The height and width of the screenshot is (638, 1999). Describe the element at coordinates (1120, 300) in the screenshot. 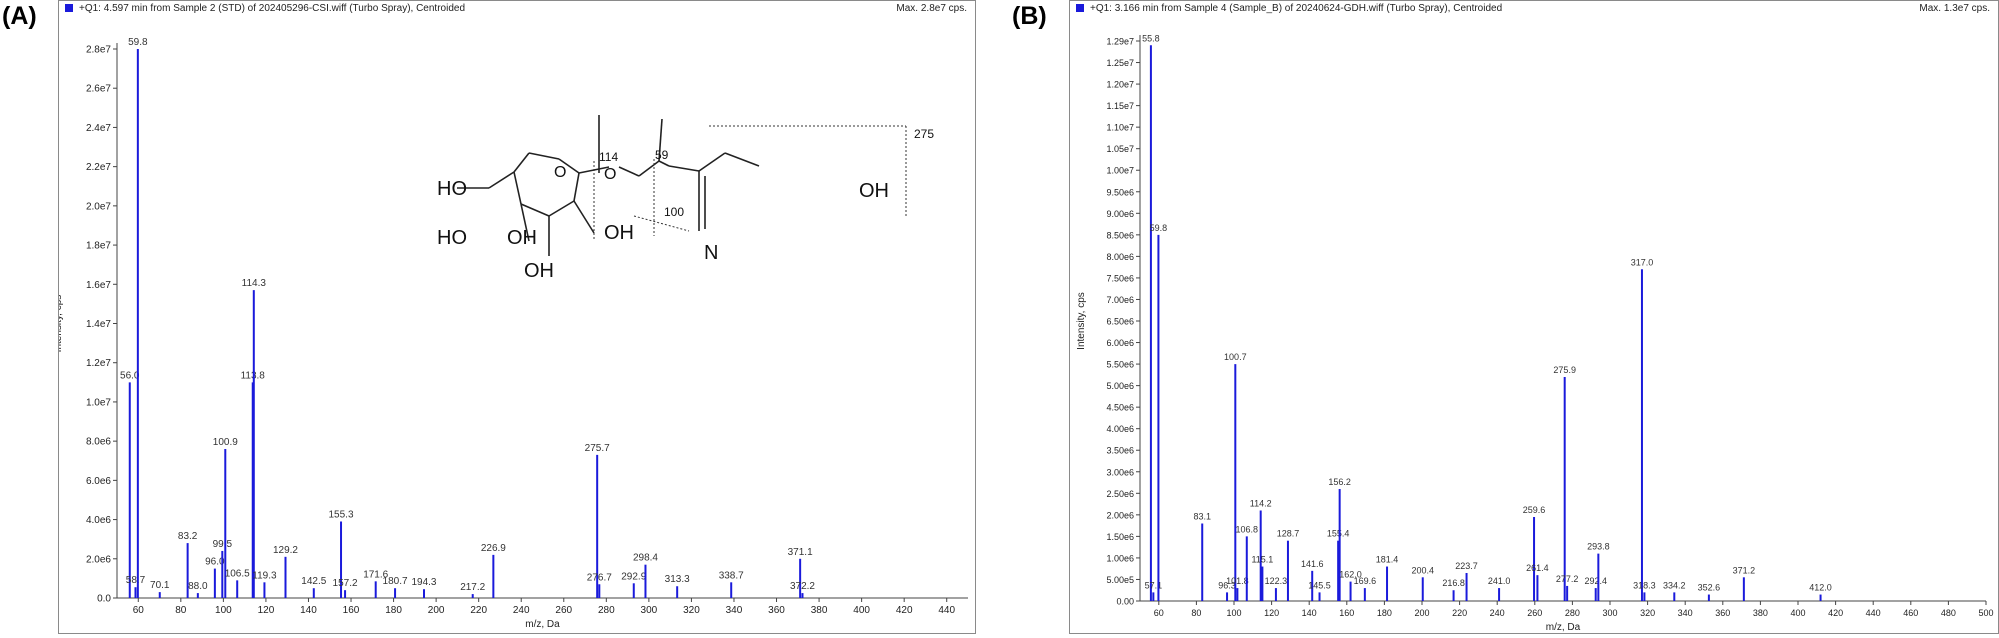

I see `y-tick-label: 7.00e6` at that location.